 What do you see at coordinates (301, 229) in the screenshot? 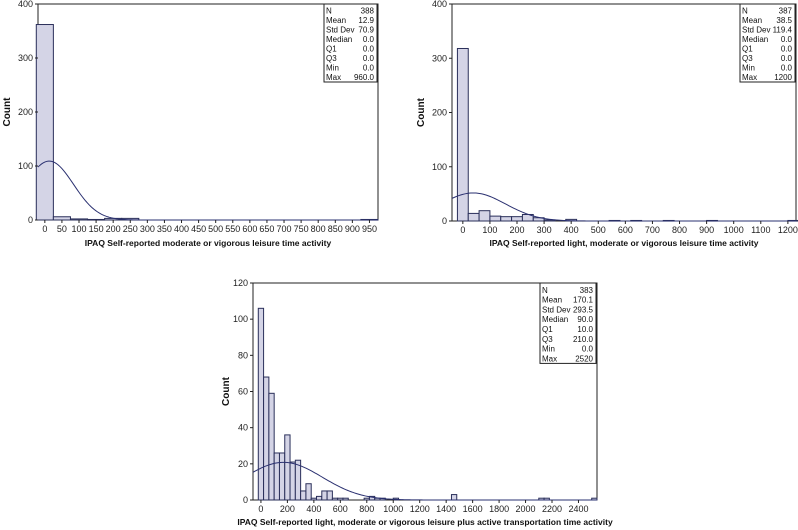
I see `x-tick-label: 750` at bounding box center [301, 229].